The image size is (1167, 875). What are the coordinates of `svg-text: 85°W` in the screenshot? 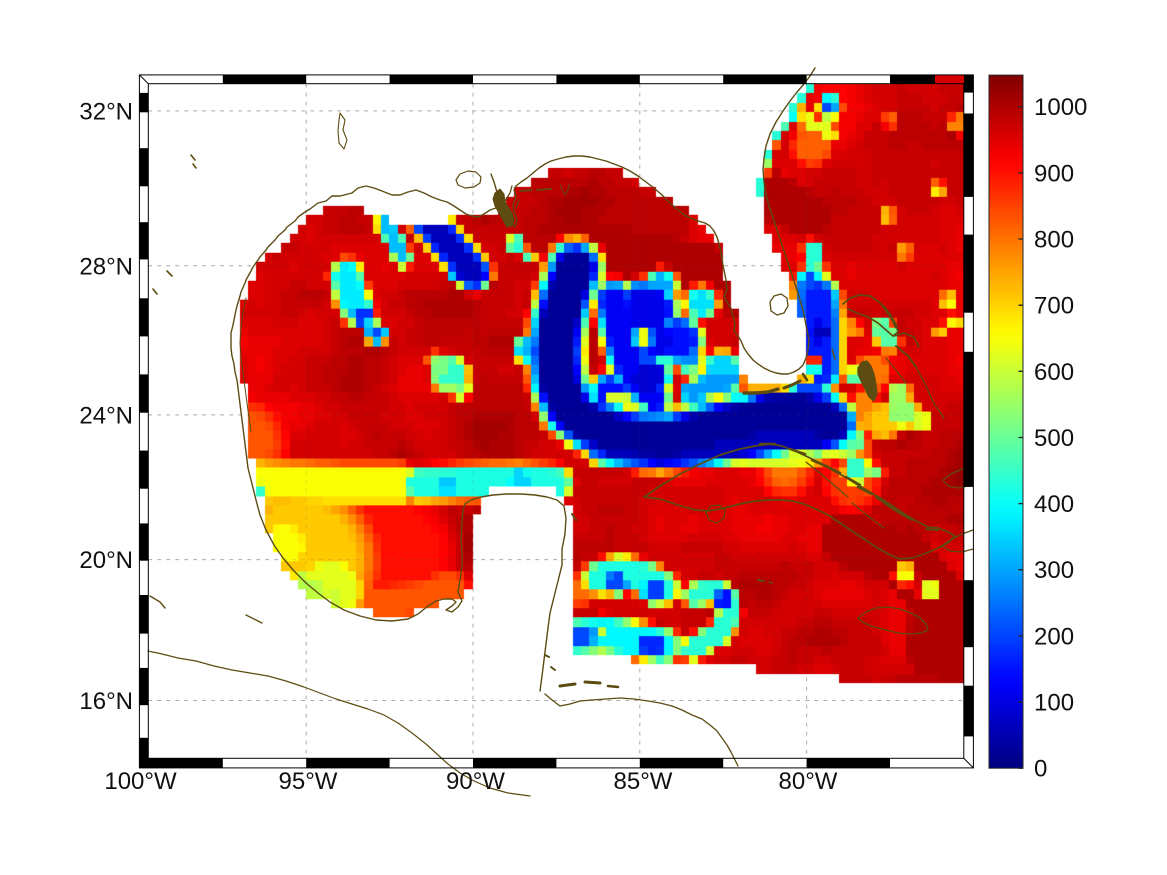 It's located at (643, 781).